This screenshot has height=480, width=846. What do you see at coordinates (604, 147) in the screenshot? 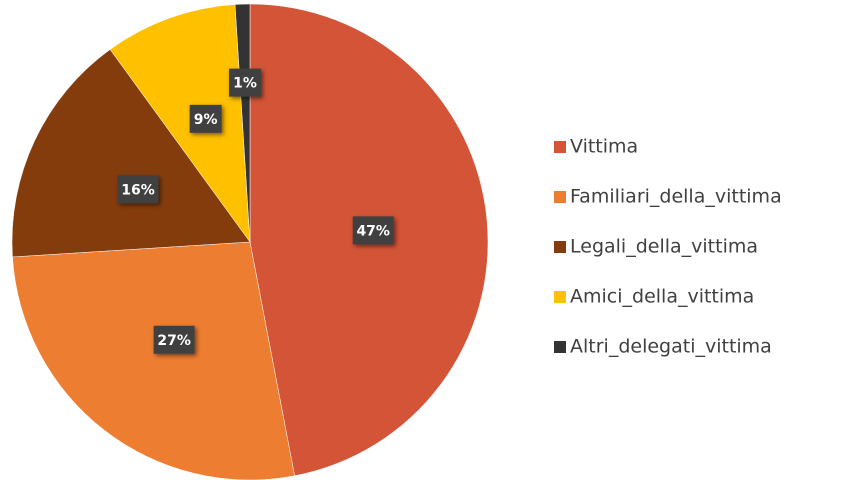
I see `legend-label: Vittima` at bounding box center [604, 147].